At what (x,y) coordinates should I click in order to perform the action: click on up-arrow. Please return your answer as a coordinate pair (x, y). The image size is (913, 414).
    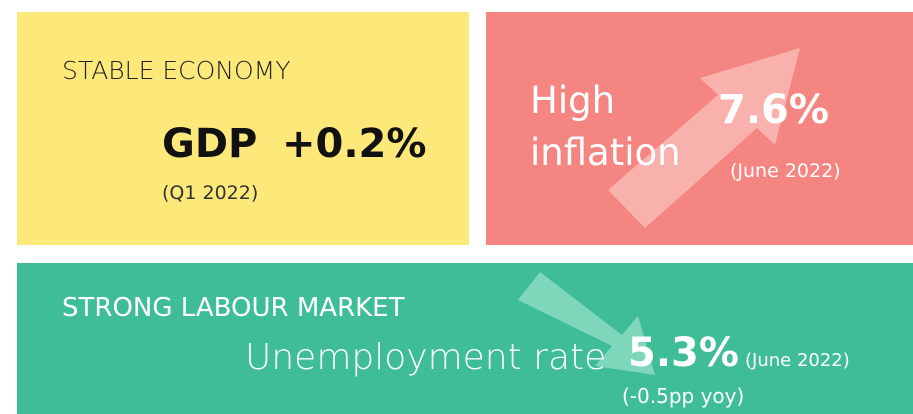
    Looking at the image, I should click on (704, 138).